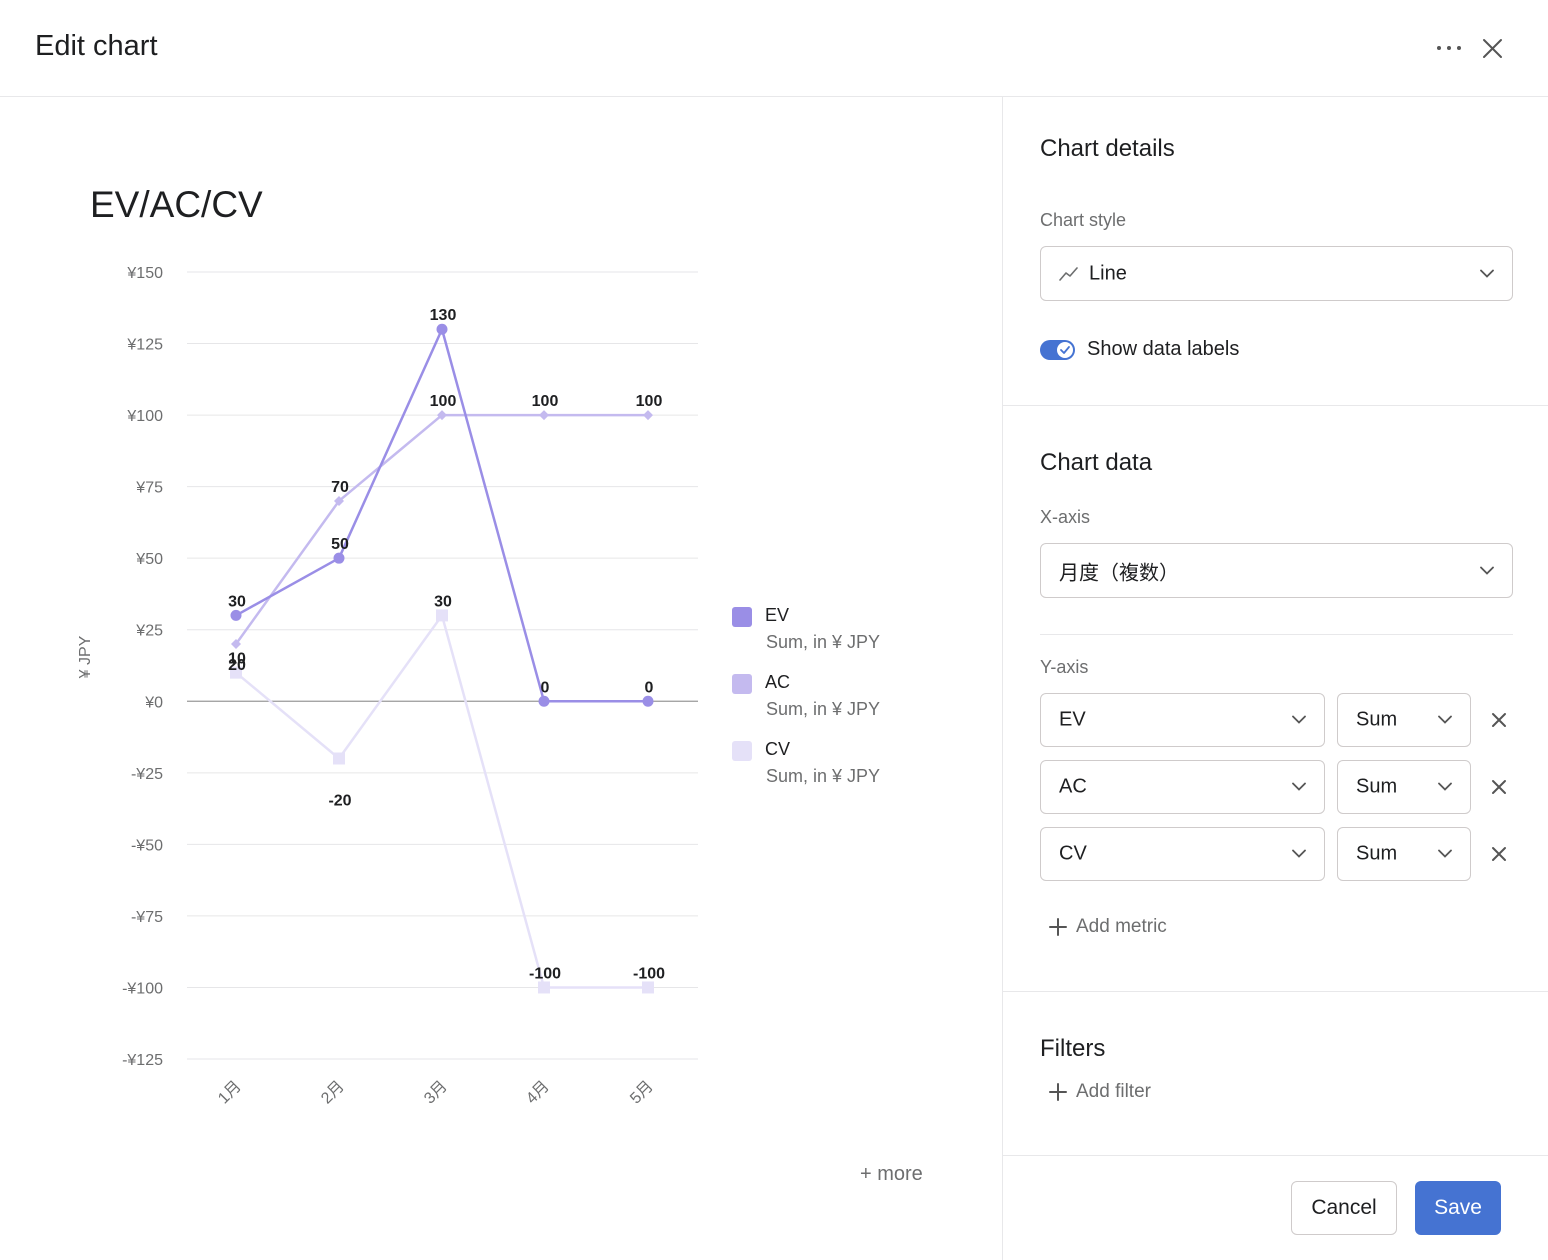  I want to click on data-label-ac: 20, so click(237, 665).